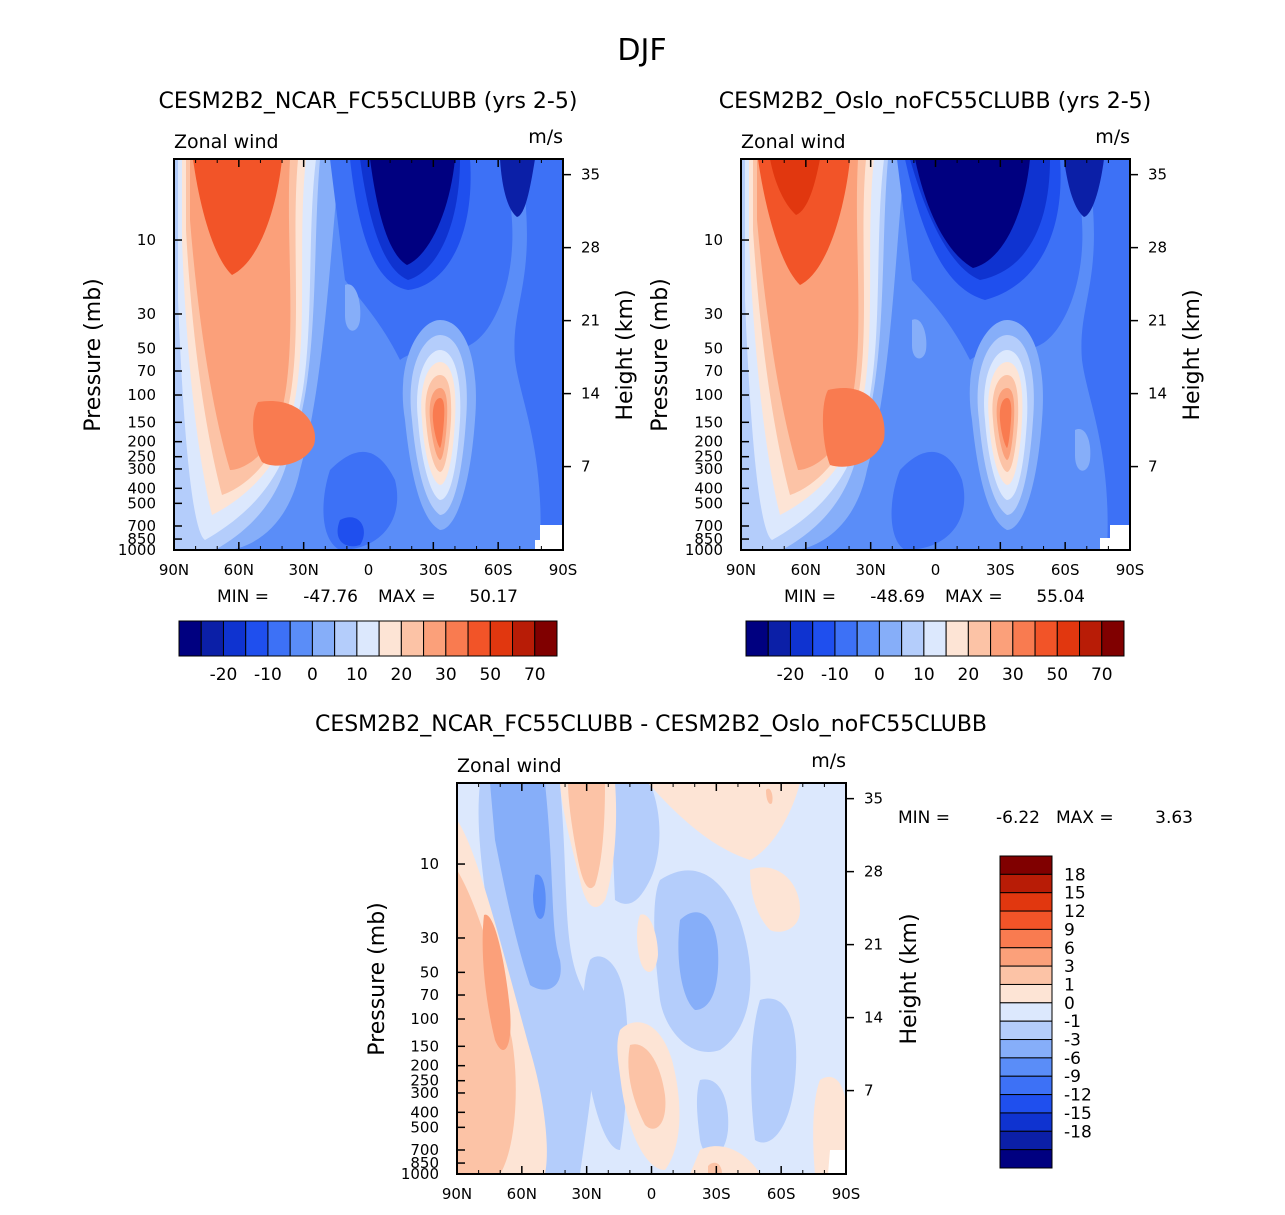 The height and width of the screenshot is (1215, 1285). I want to click on y-tick-label: 70, so click(713, 371).